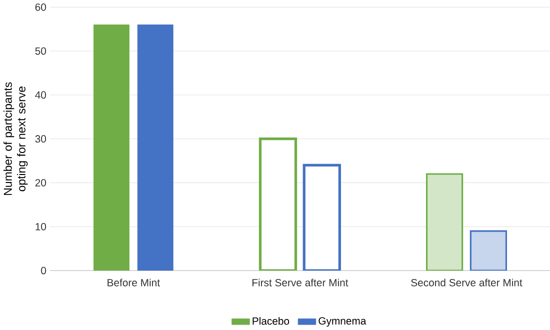  Describe the element at coordinates (40, 7) in the screenshot. I see `y-tick-label: 60` at that location.